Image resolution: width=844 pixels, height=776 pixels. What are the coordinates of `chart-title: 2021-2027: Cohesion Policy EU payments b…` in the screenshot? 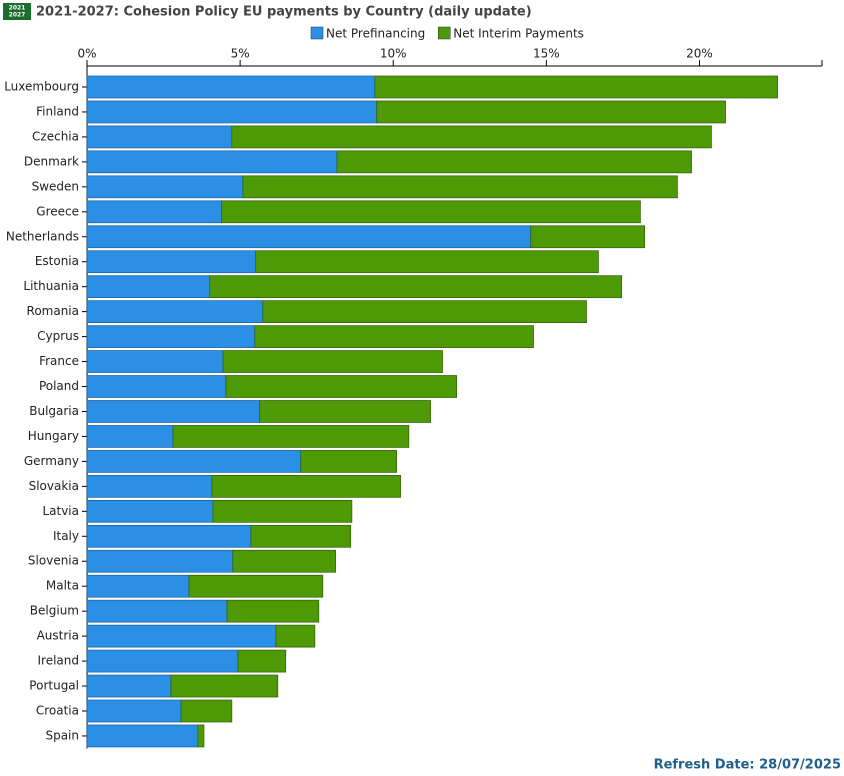 It's located at (284, 12).